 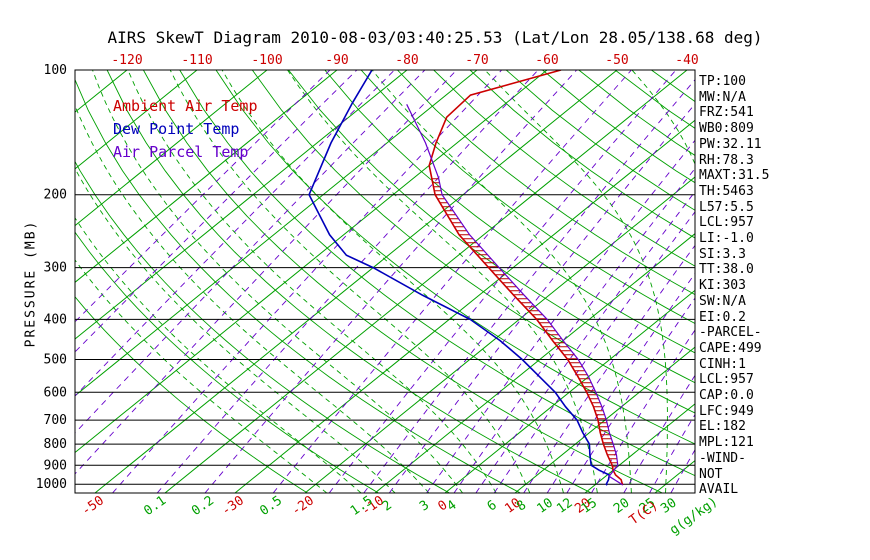 I want to click on top-axis-tick-label: -90, so click(x=336, y=60).